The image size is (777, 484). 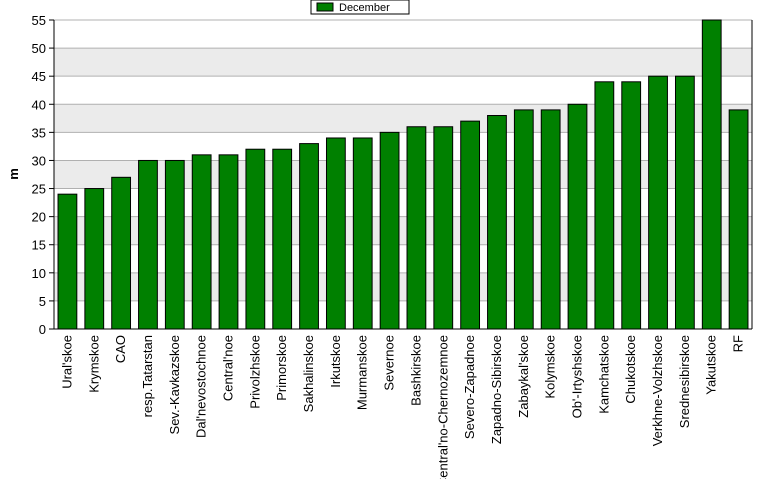 I want to click on x-tick-label: Yakutskoe, so click(x=711, y=365).